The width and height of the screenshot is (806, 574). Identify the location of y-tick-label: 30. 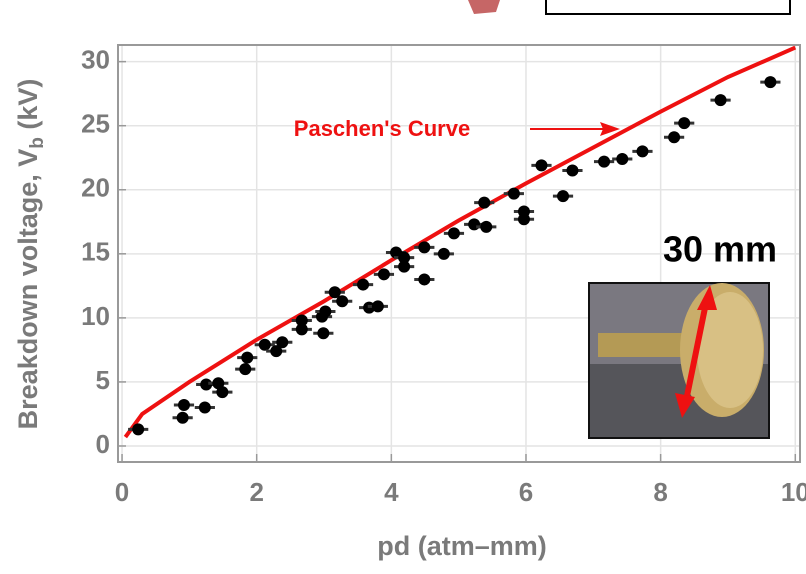
(95, 60).